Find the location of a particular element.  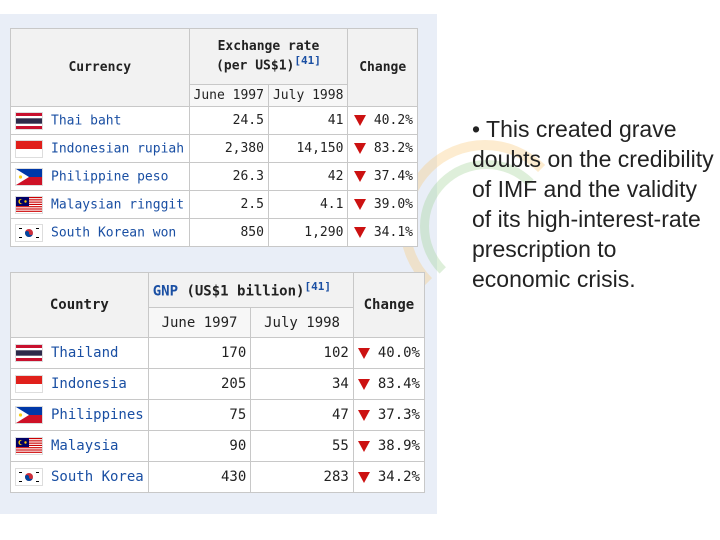

june-1997-value: 2,380 is located at coordinates (228, 148).